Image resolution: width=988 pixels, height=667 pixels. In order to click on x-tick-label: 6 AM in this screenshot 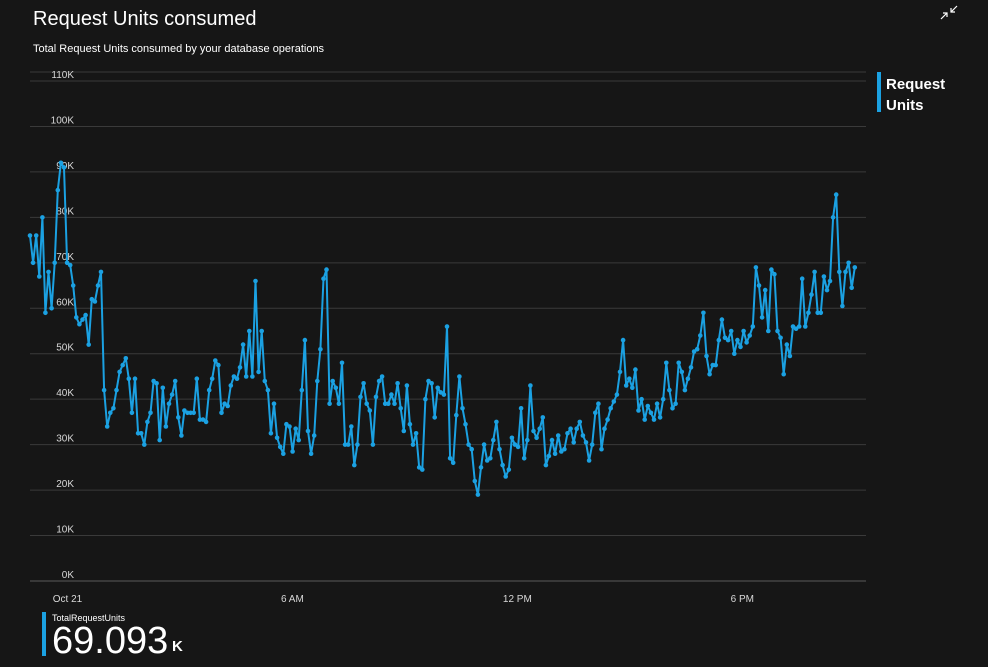, I will do `click(292, 599)`.